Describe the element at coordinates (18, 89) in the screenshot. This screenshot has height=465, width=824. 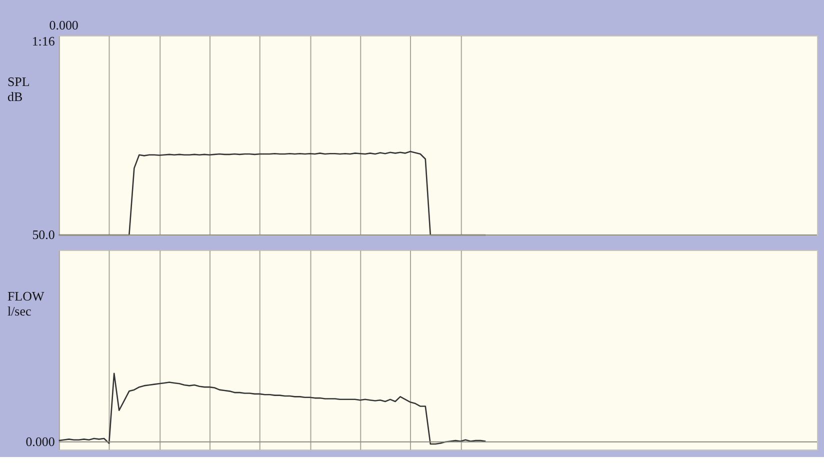
I see `y-axis-title: SPL dB` at that location.